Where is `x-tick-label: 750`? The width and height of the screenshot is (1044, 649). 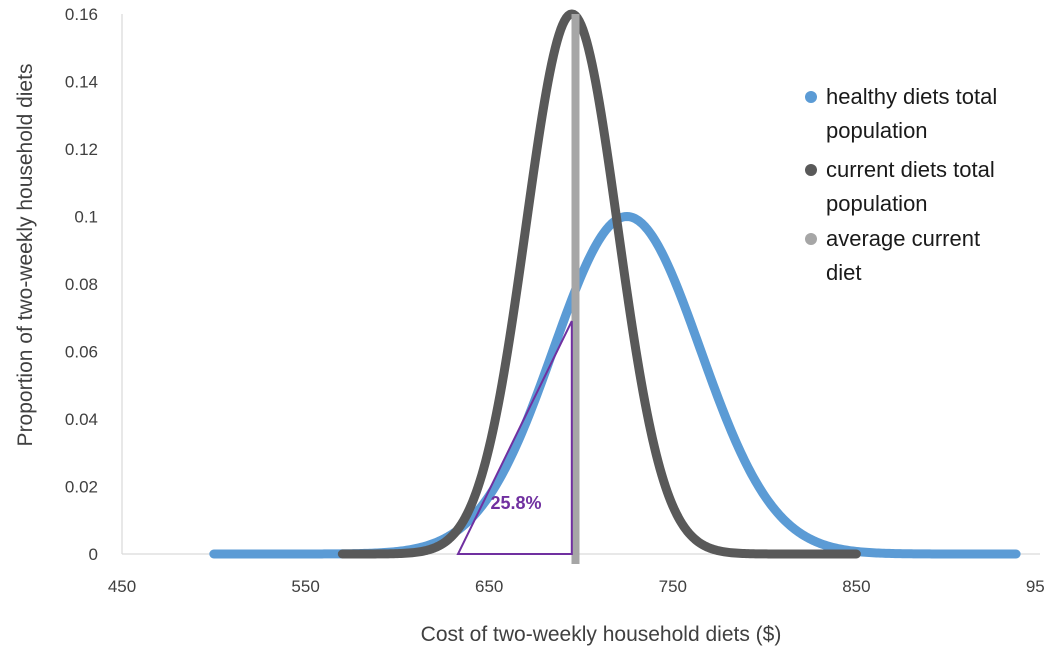 x-tick-label: 750 is located at coordinates (673, 586).